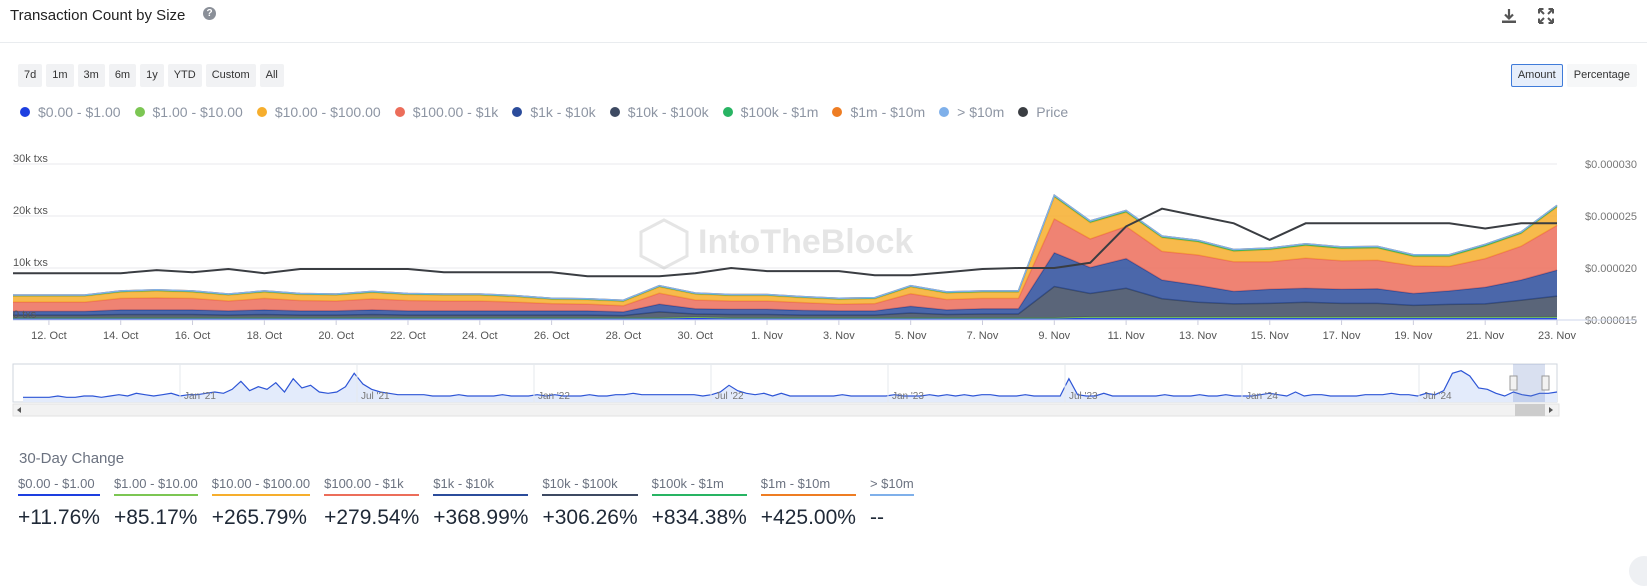 The image size is (1647, 586). What do you see at coordinates (155, 486) in the screenshot?
I see `change-label: $1.00 - $10.00` at bounding box center [155, 486].